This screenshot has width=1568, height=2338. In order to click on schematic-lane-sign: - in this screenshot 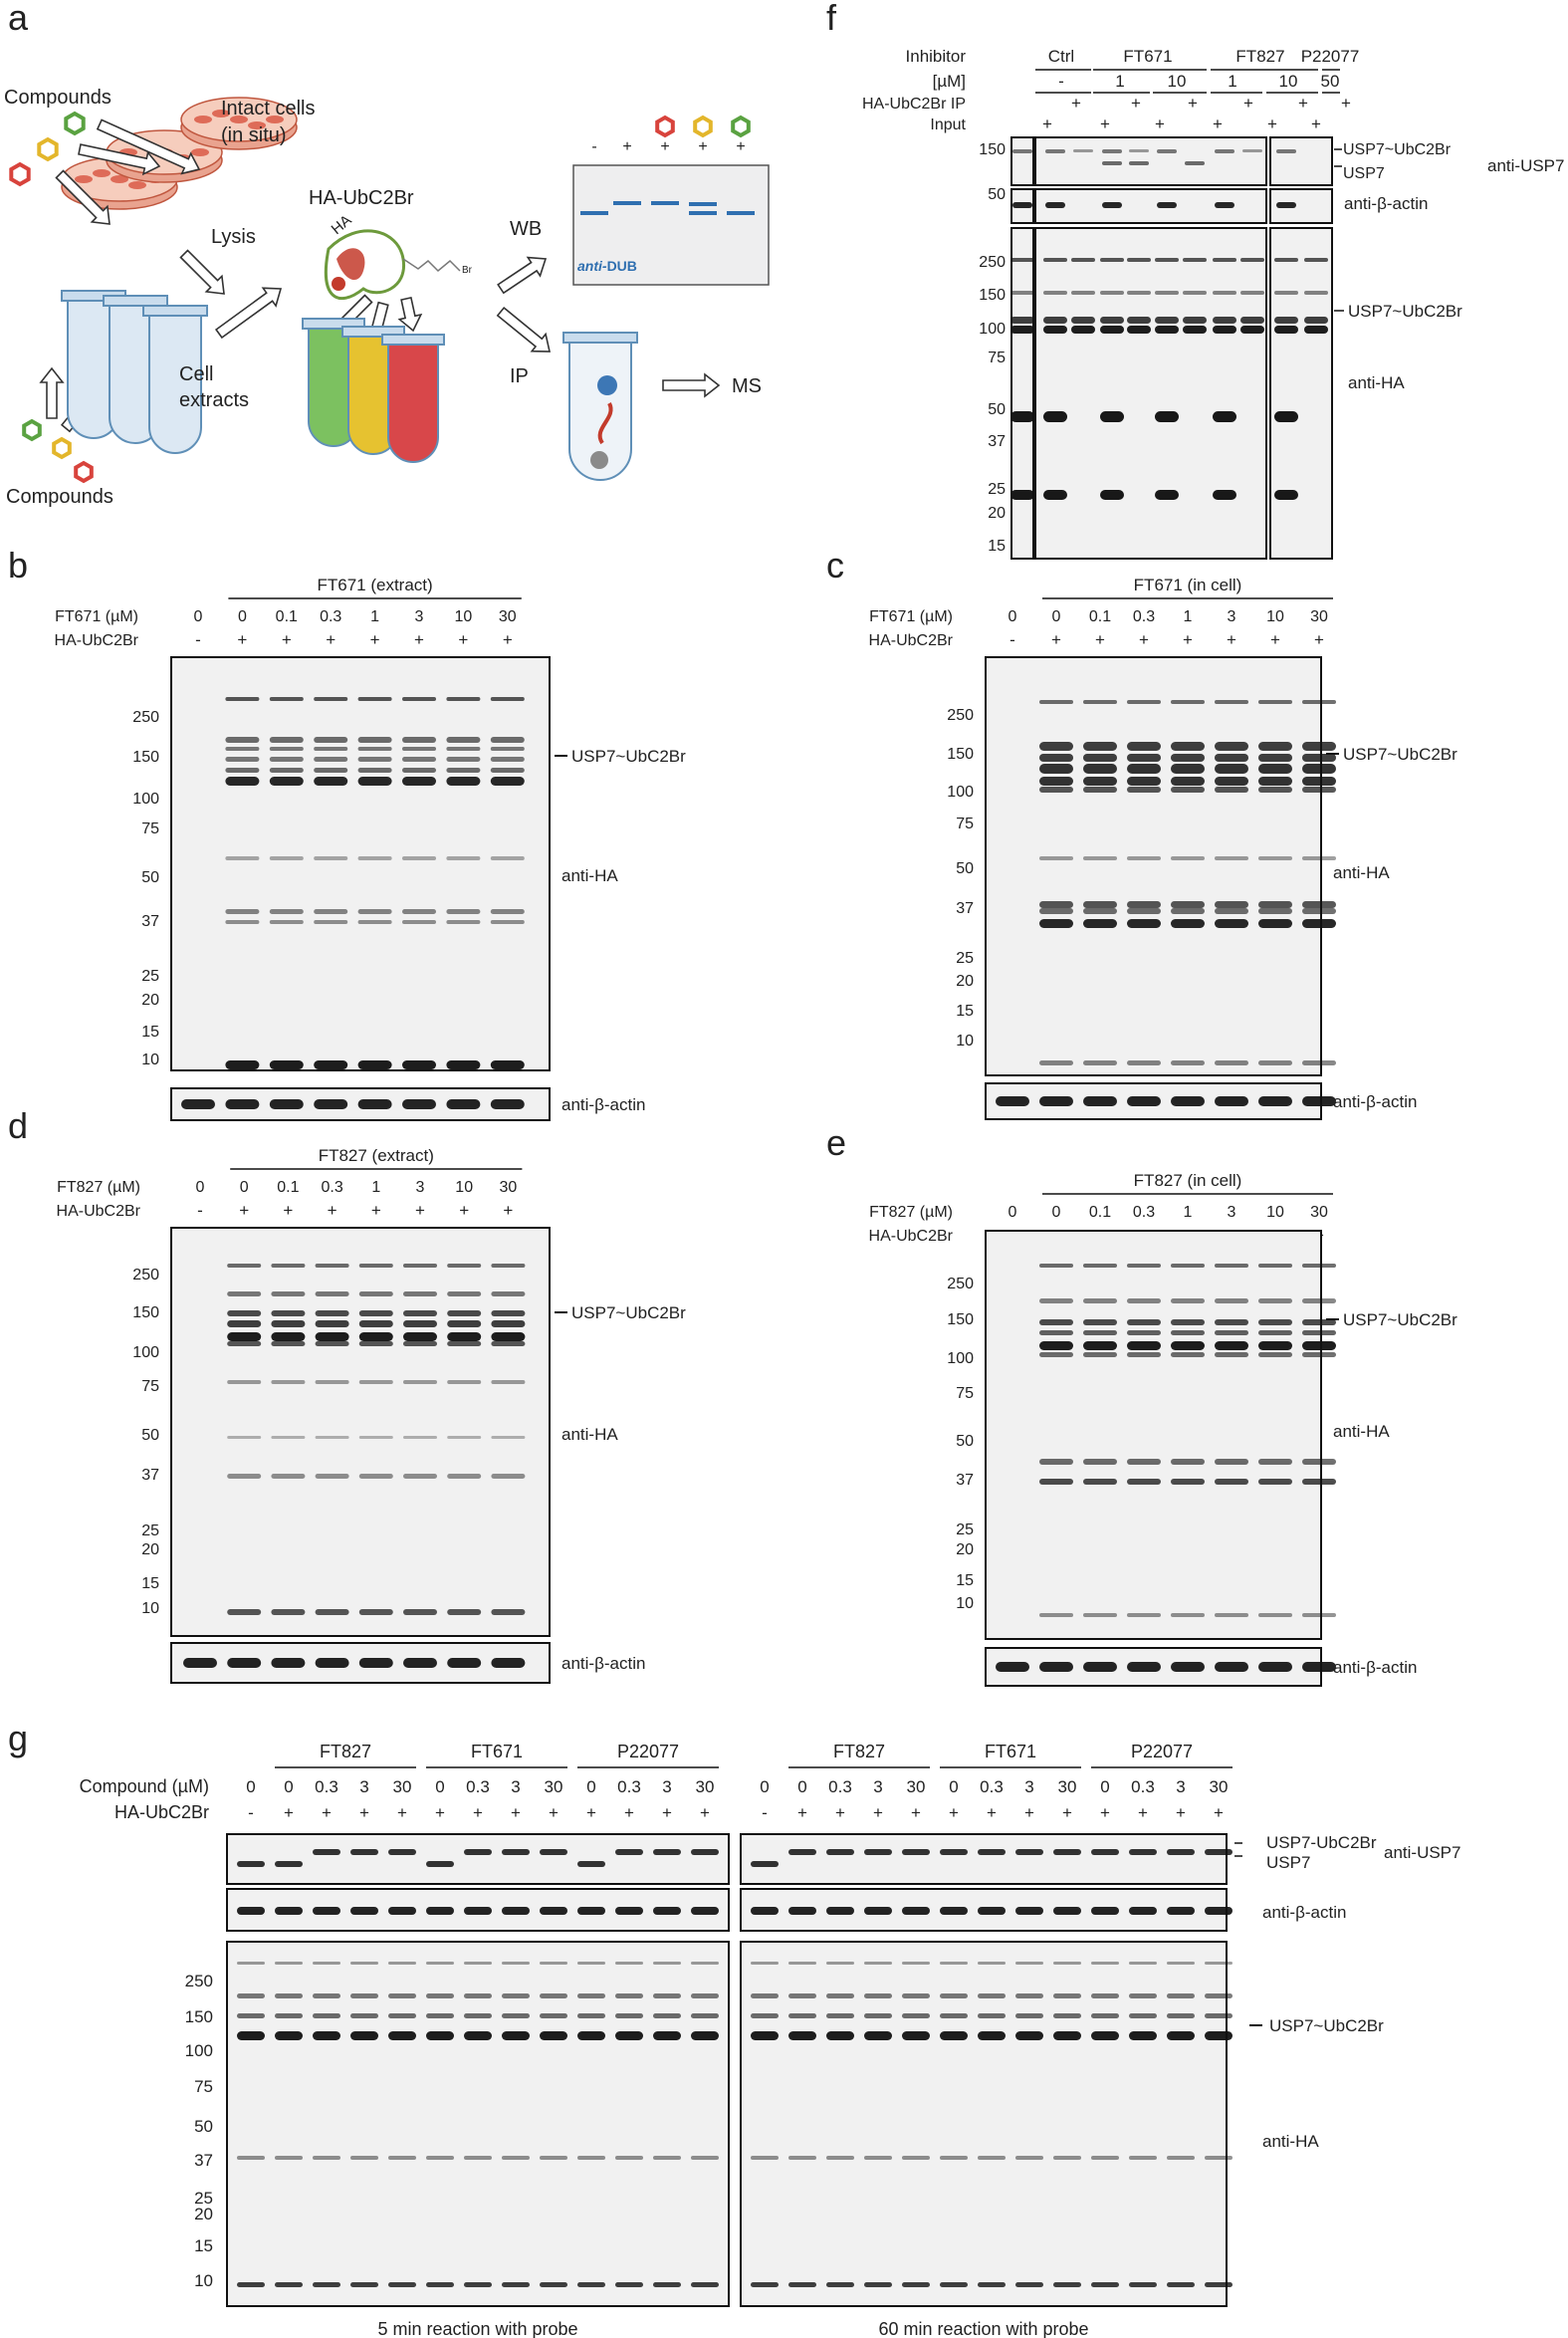, I will do `click(594, 146)`.